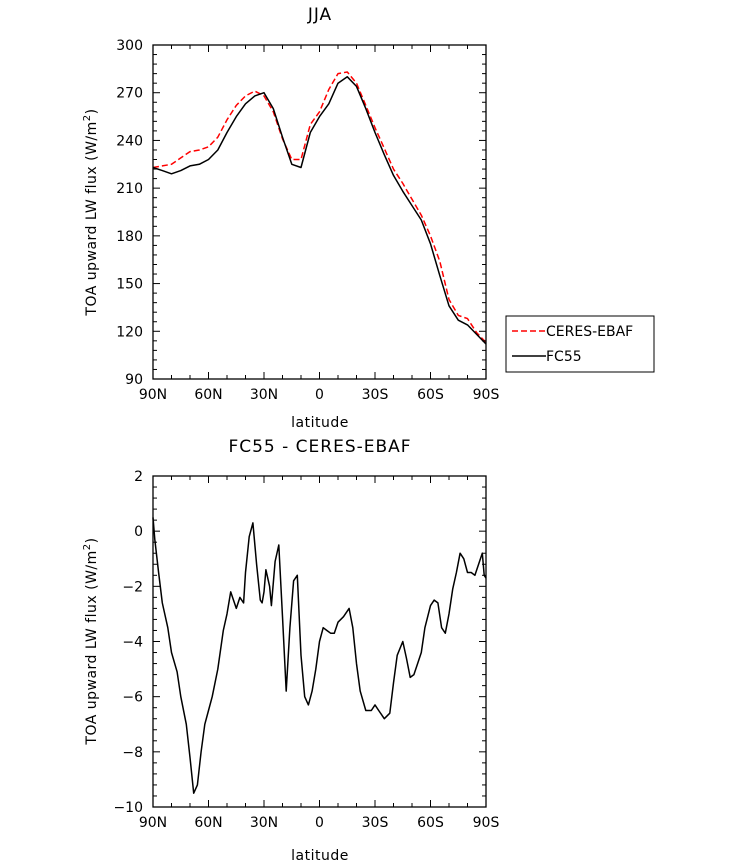  What do you see at coordinates (138, 477) in the screenshot?
I see `y-tick-label: 2` at bounding box center [138, 477].